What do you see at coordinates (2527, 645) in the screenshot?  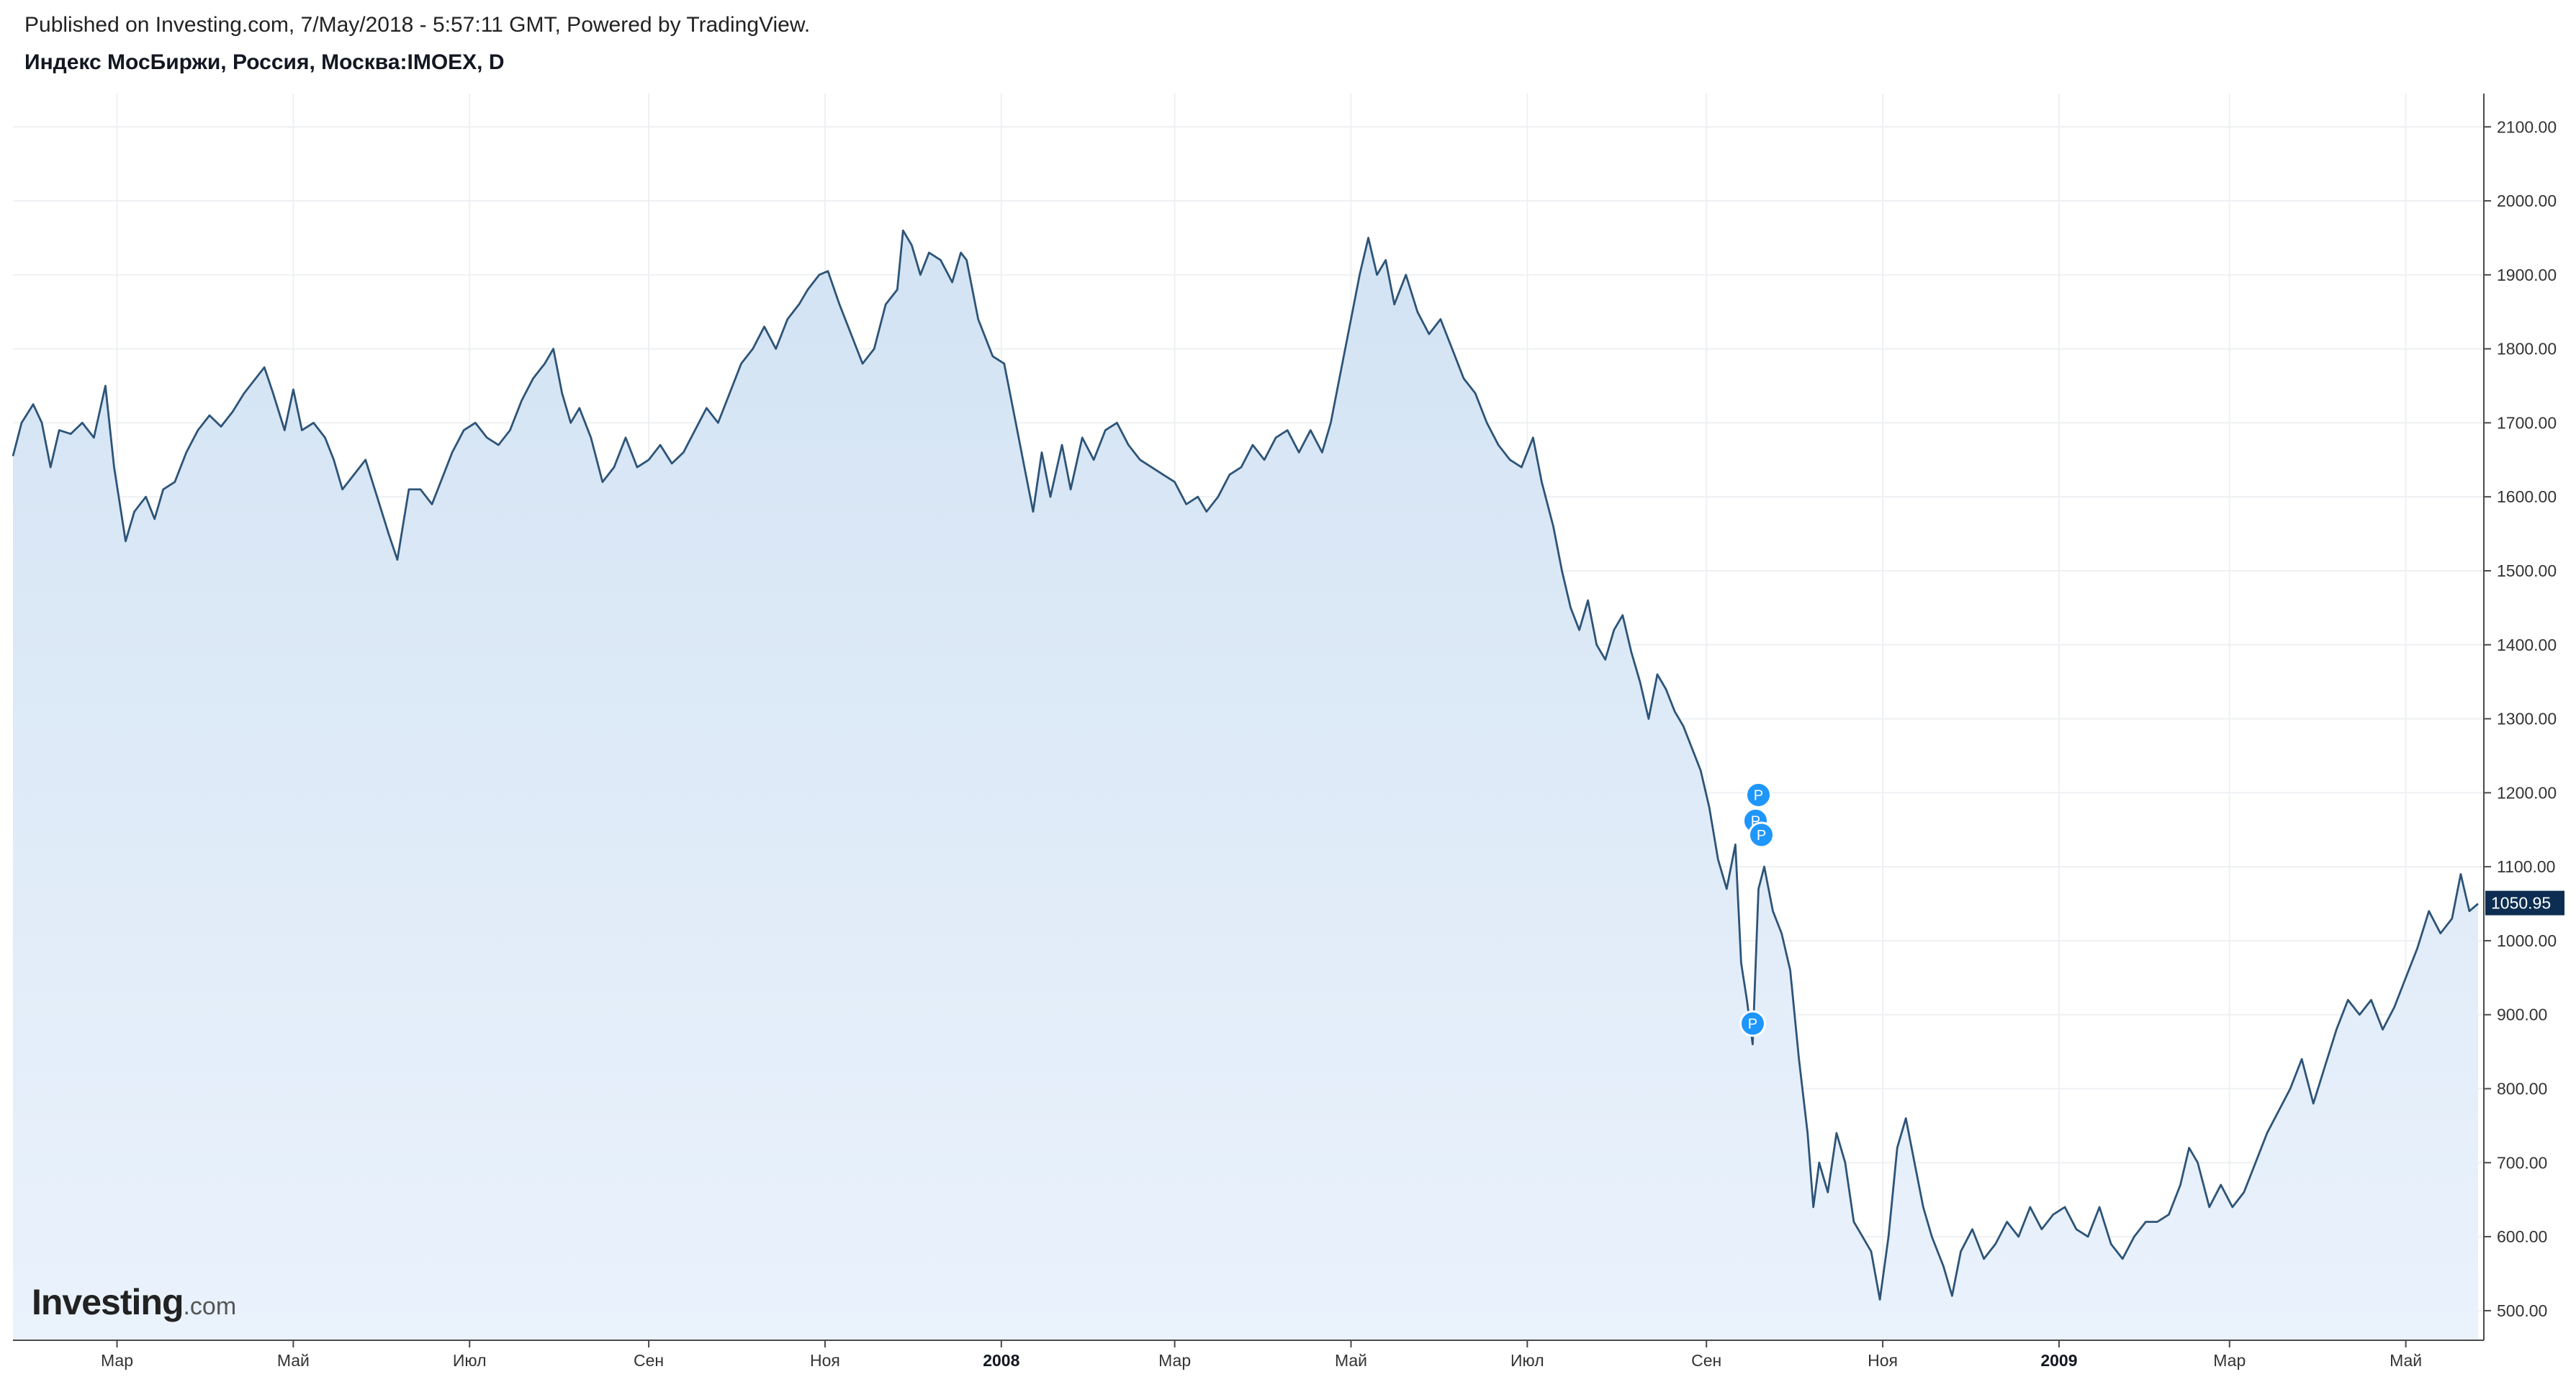 I see `y-tick-label: 1400.00` at bounding box center [2527, 645].